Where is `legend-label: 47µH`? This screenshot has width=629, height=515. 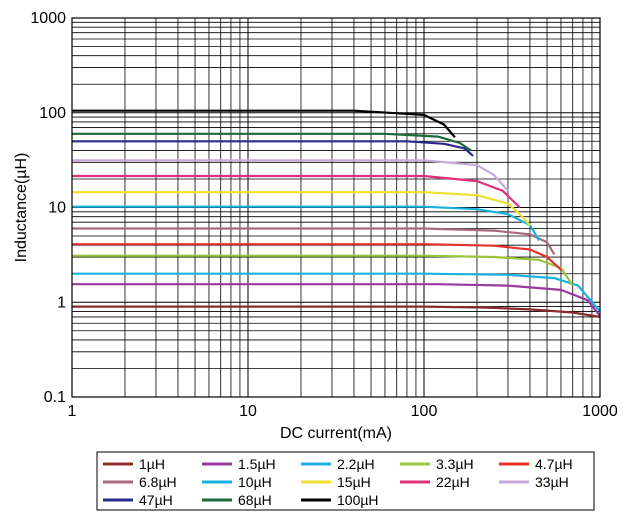
legend-label: 47µH is located at coordinates (156, 500).